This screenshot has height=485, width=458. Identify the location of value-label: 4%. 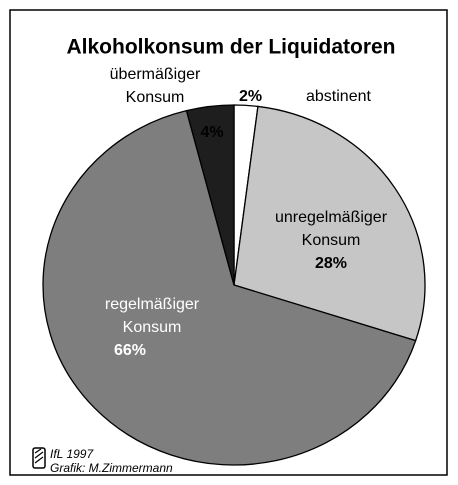
(211, 132).